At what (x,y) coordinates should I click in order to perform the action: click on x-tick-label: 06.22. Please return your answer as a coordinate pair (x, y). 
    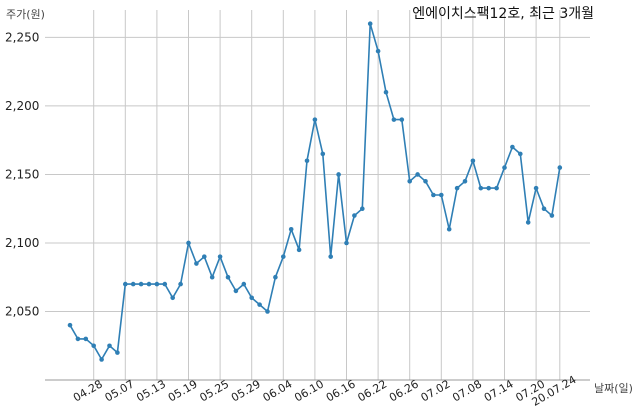
    Looking at the image, I should click on (372, 390).